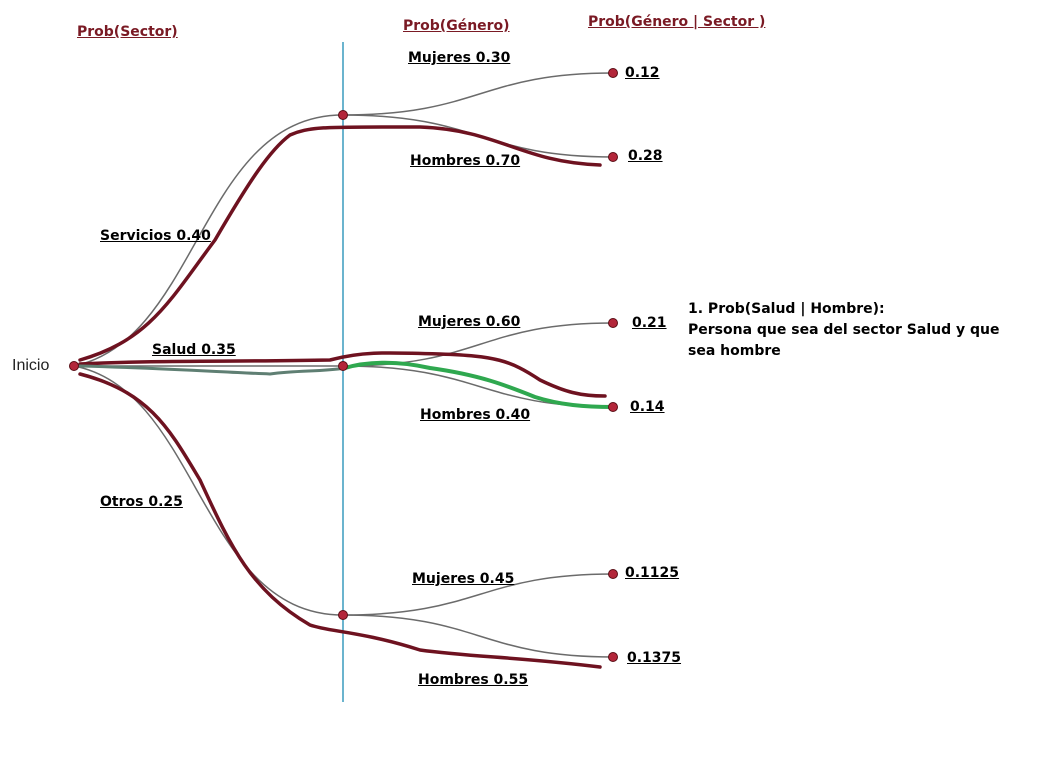 The image size is (1041, 765). Describe the element at coordinates (141, 502) in the screenshot. I see `sector-label-otros: Otros 0.25` at that location.